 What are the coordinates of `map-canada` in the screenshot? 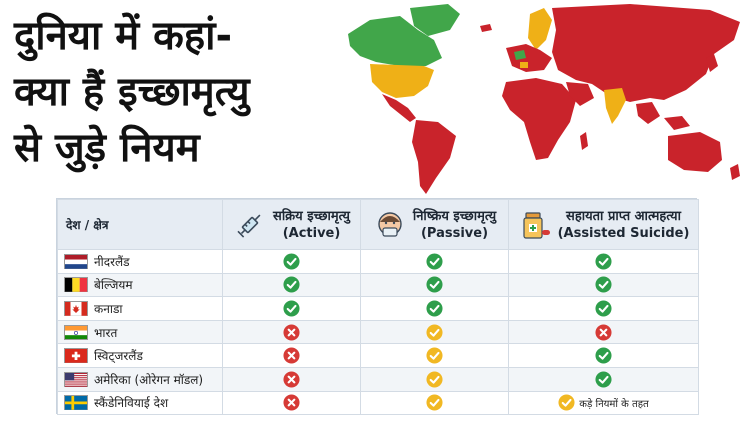 It's located at (395, 41).